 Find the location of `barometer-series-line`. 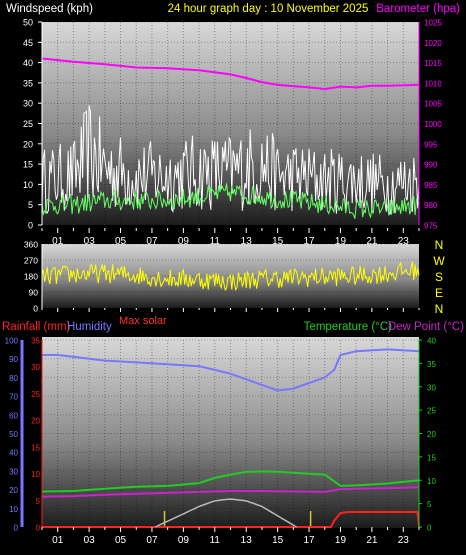

barometer-series-line is located at coordinates (230, 74).